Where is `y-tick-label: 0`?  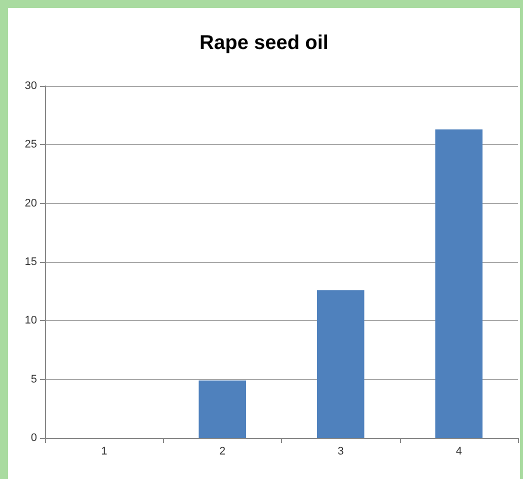 y-tick-label: 0 is located at coordinates (33, 438).